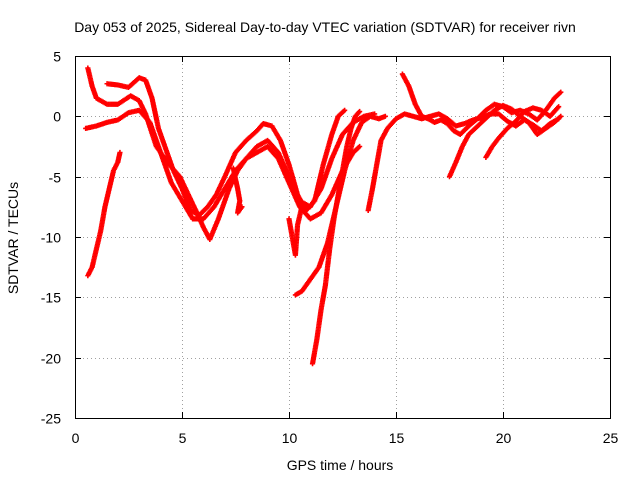  I want to click on y-tick-label: -25, so click(51, 419).